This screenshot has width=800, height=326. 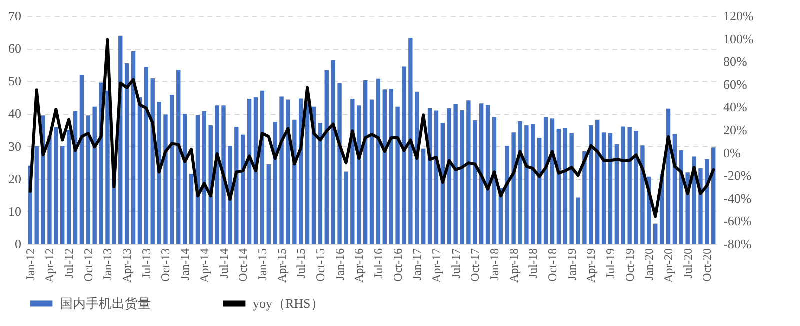 What do you see at coordinates (262, 264) in the screenshot?
I see `x-tick-label: Jan-15` at bounding box center [262, 264].